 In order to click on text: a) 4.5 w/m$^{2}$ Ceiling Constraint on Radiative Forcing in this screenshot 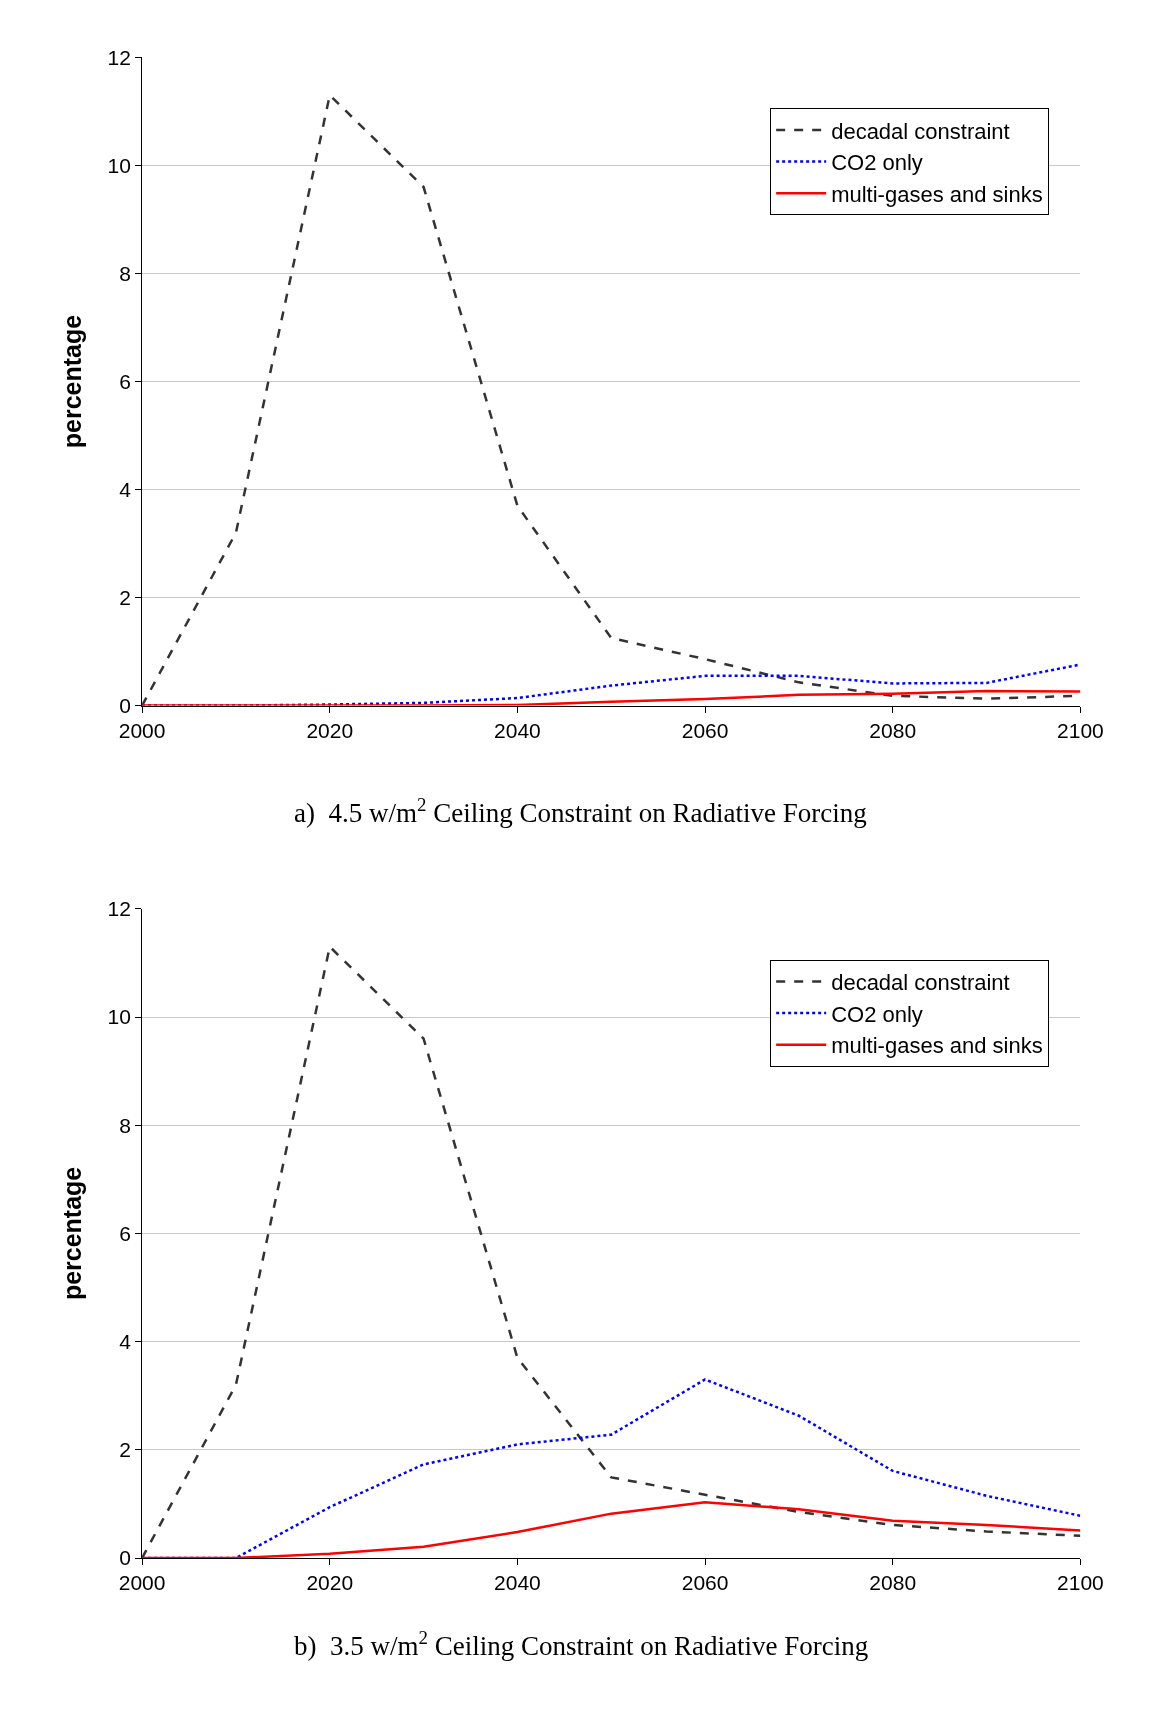, I will do `click(580, 811)`.